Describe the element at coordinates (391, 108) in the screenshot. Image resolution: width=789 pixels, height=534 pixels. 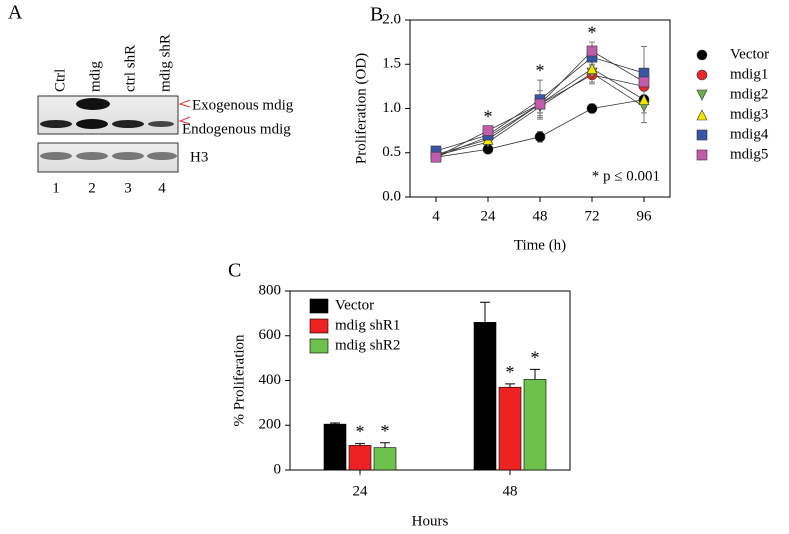
I see `y-tick-label: 1.0` at that location.